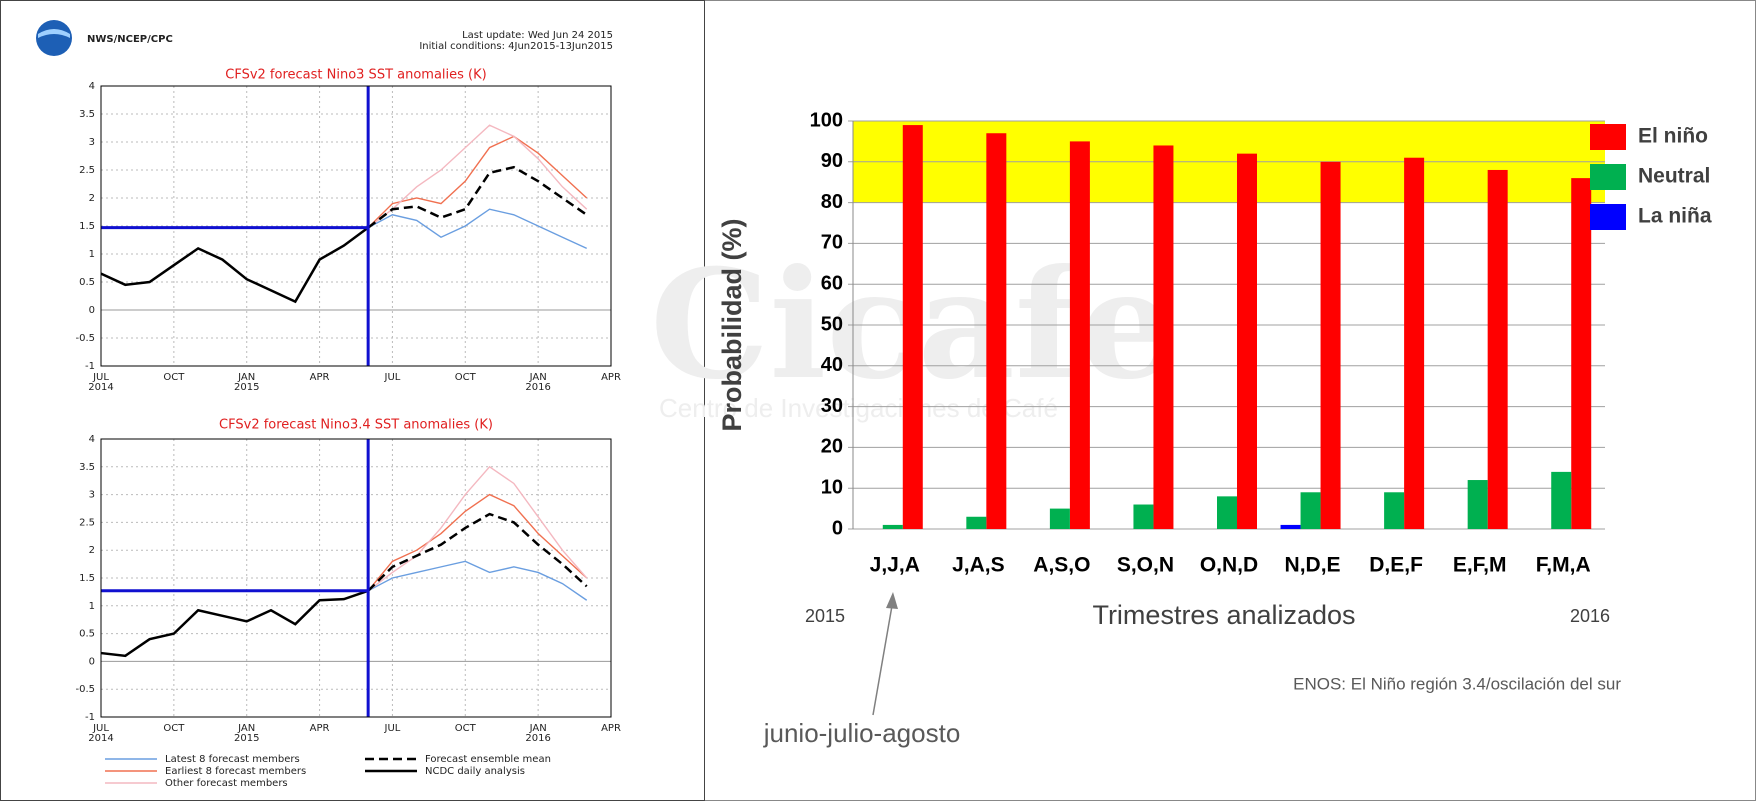  I want to click on x-tick-label: F,M,A, so click(1563, 565).